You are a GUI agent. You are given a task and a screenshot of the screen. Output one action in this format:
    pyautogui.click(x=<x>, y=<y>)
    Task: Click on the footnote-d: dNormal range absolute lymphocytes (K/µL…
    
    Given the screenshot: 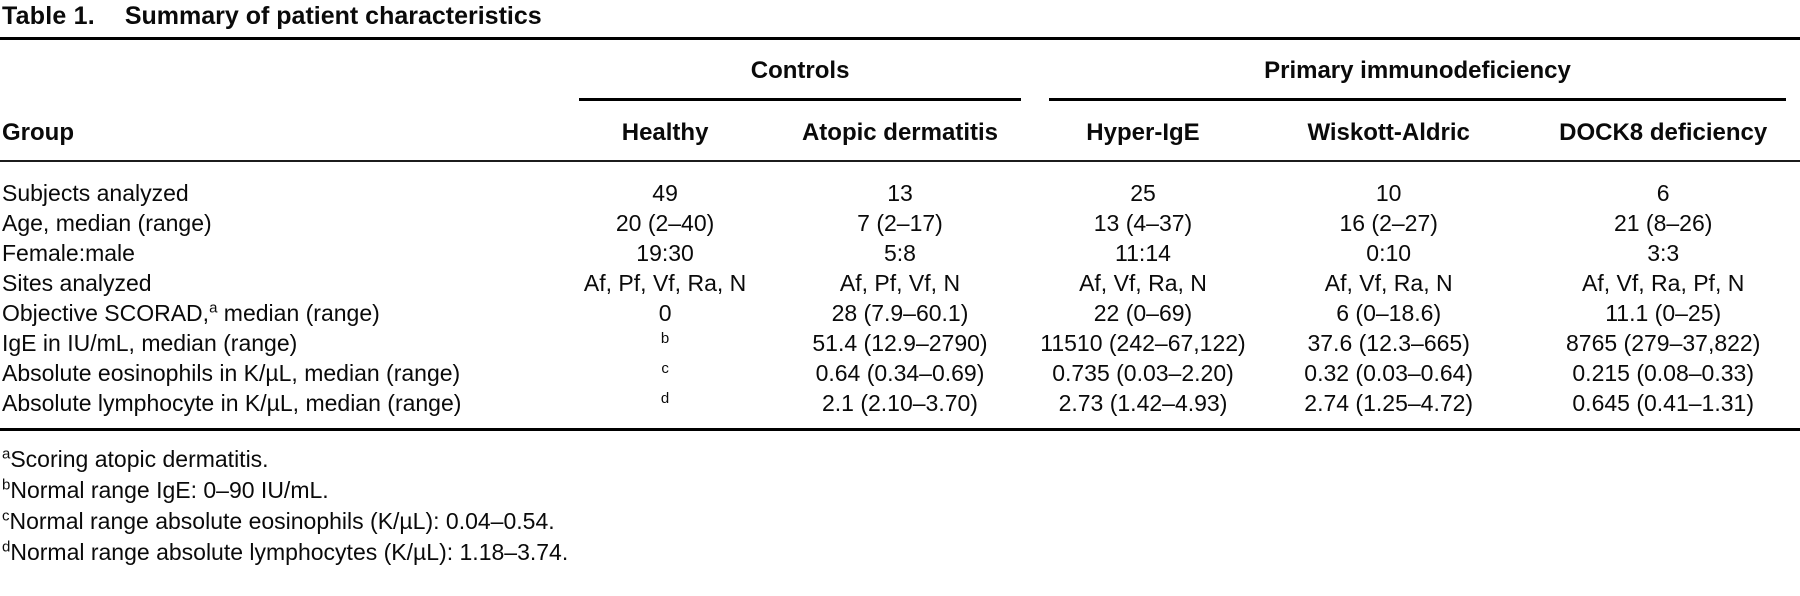 What is the action you would take?
    pyautogui.click(x=285, y=551)
    